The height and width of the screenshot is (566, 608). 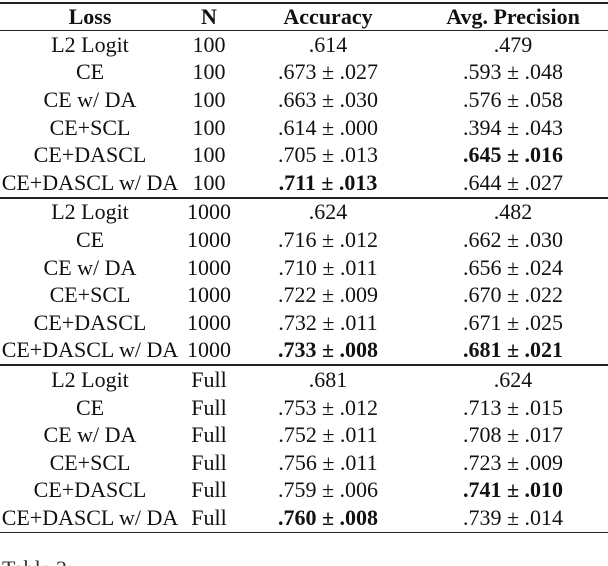 I want to click on table-row: CE+SCL Full .756 ± .011 .723 ± .009, so click(x=304, y=463).